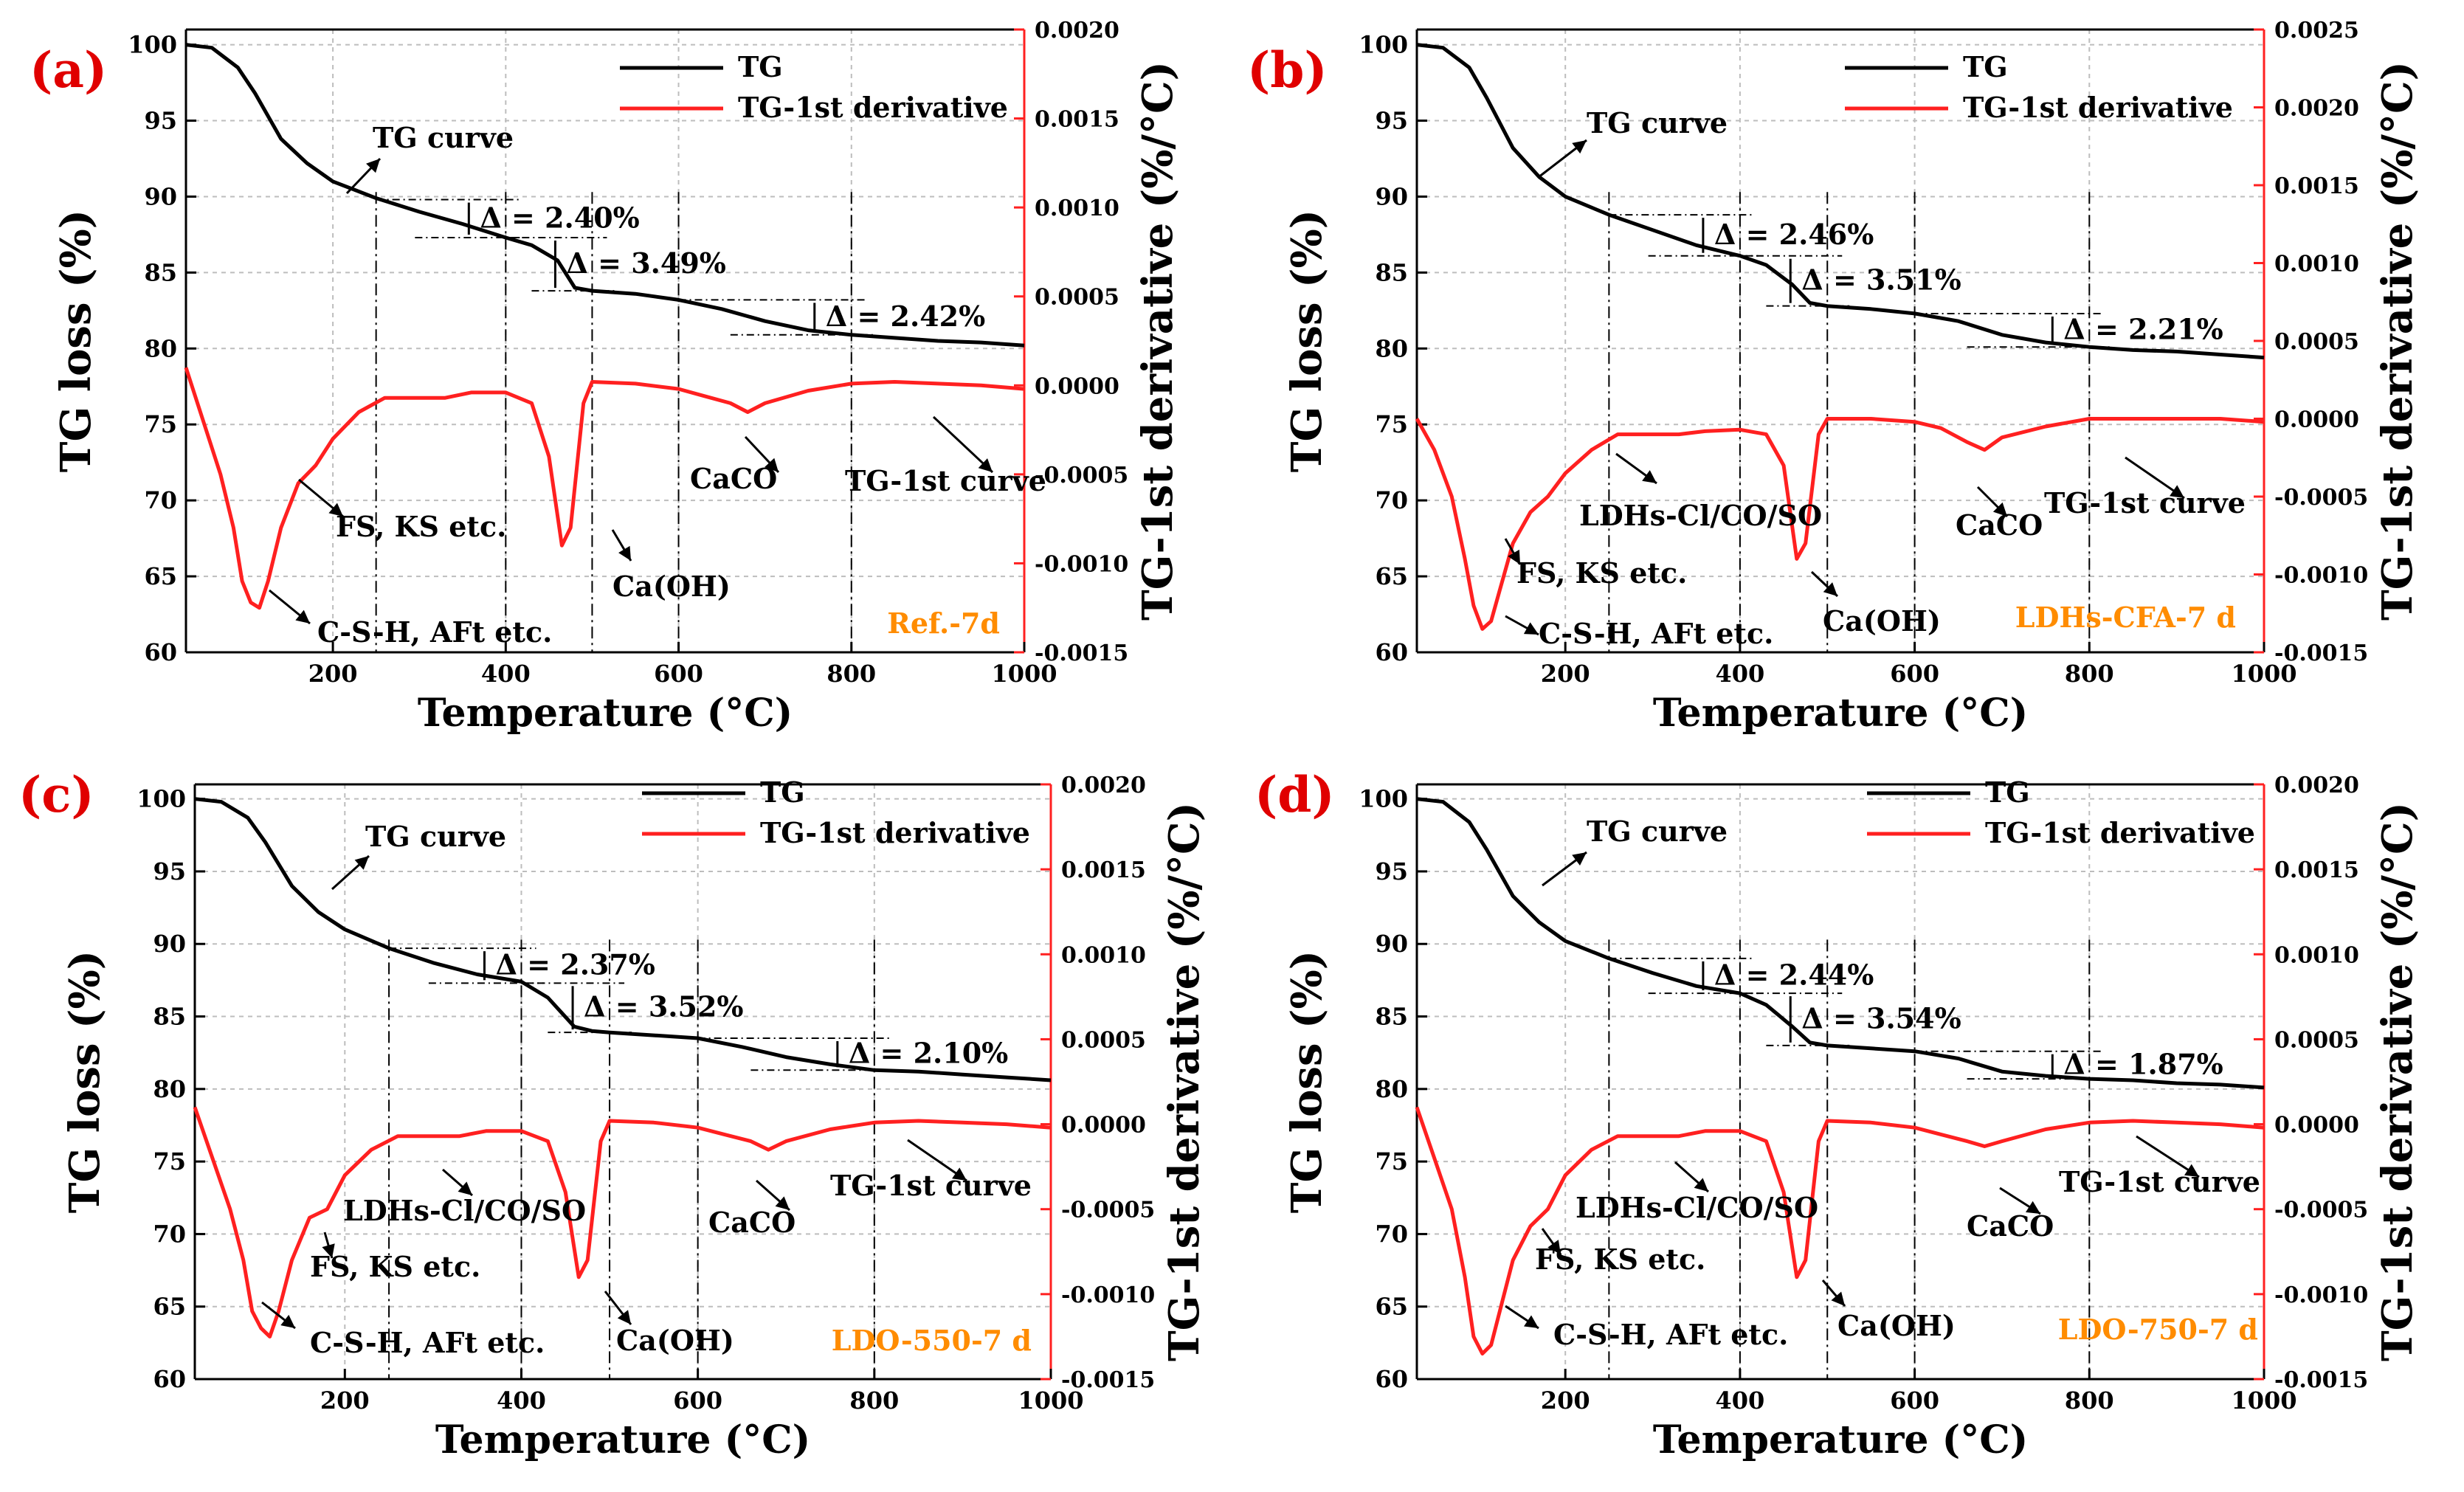  Describe the element at coordinates (575, 964) in the screenshot. I see `step-label: Δ = 2.37%` at that location.